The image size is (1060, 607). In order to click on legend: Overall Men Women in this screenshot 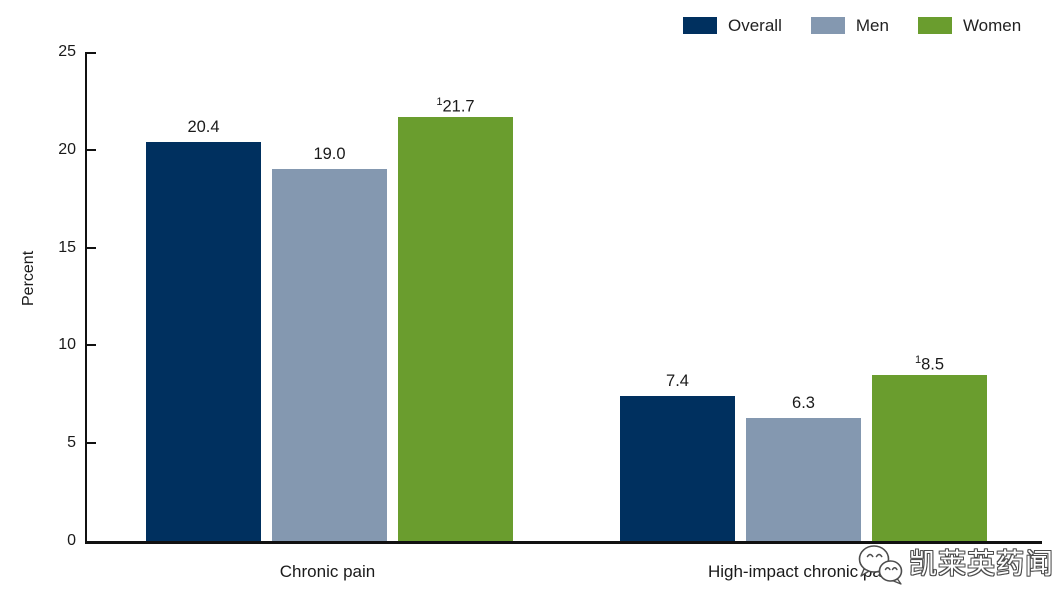, I will do `click(852, 25)`.